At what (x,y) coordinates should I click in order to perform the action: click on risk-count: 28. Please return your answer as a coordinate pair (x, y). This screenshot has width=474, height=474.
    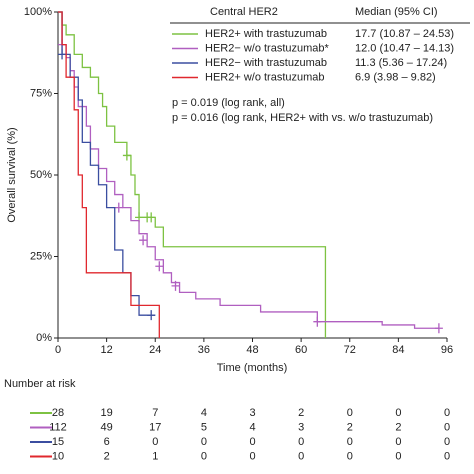
    Looking at the image, I should click on (58, 413).